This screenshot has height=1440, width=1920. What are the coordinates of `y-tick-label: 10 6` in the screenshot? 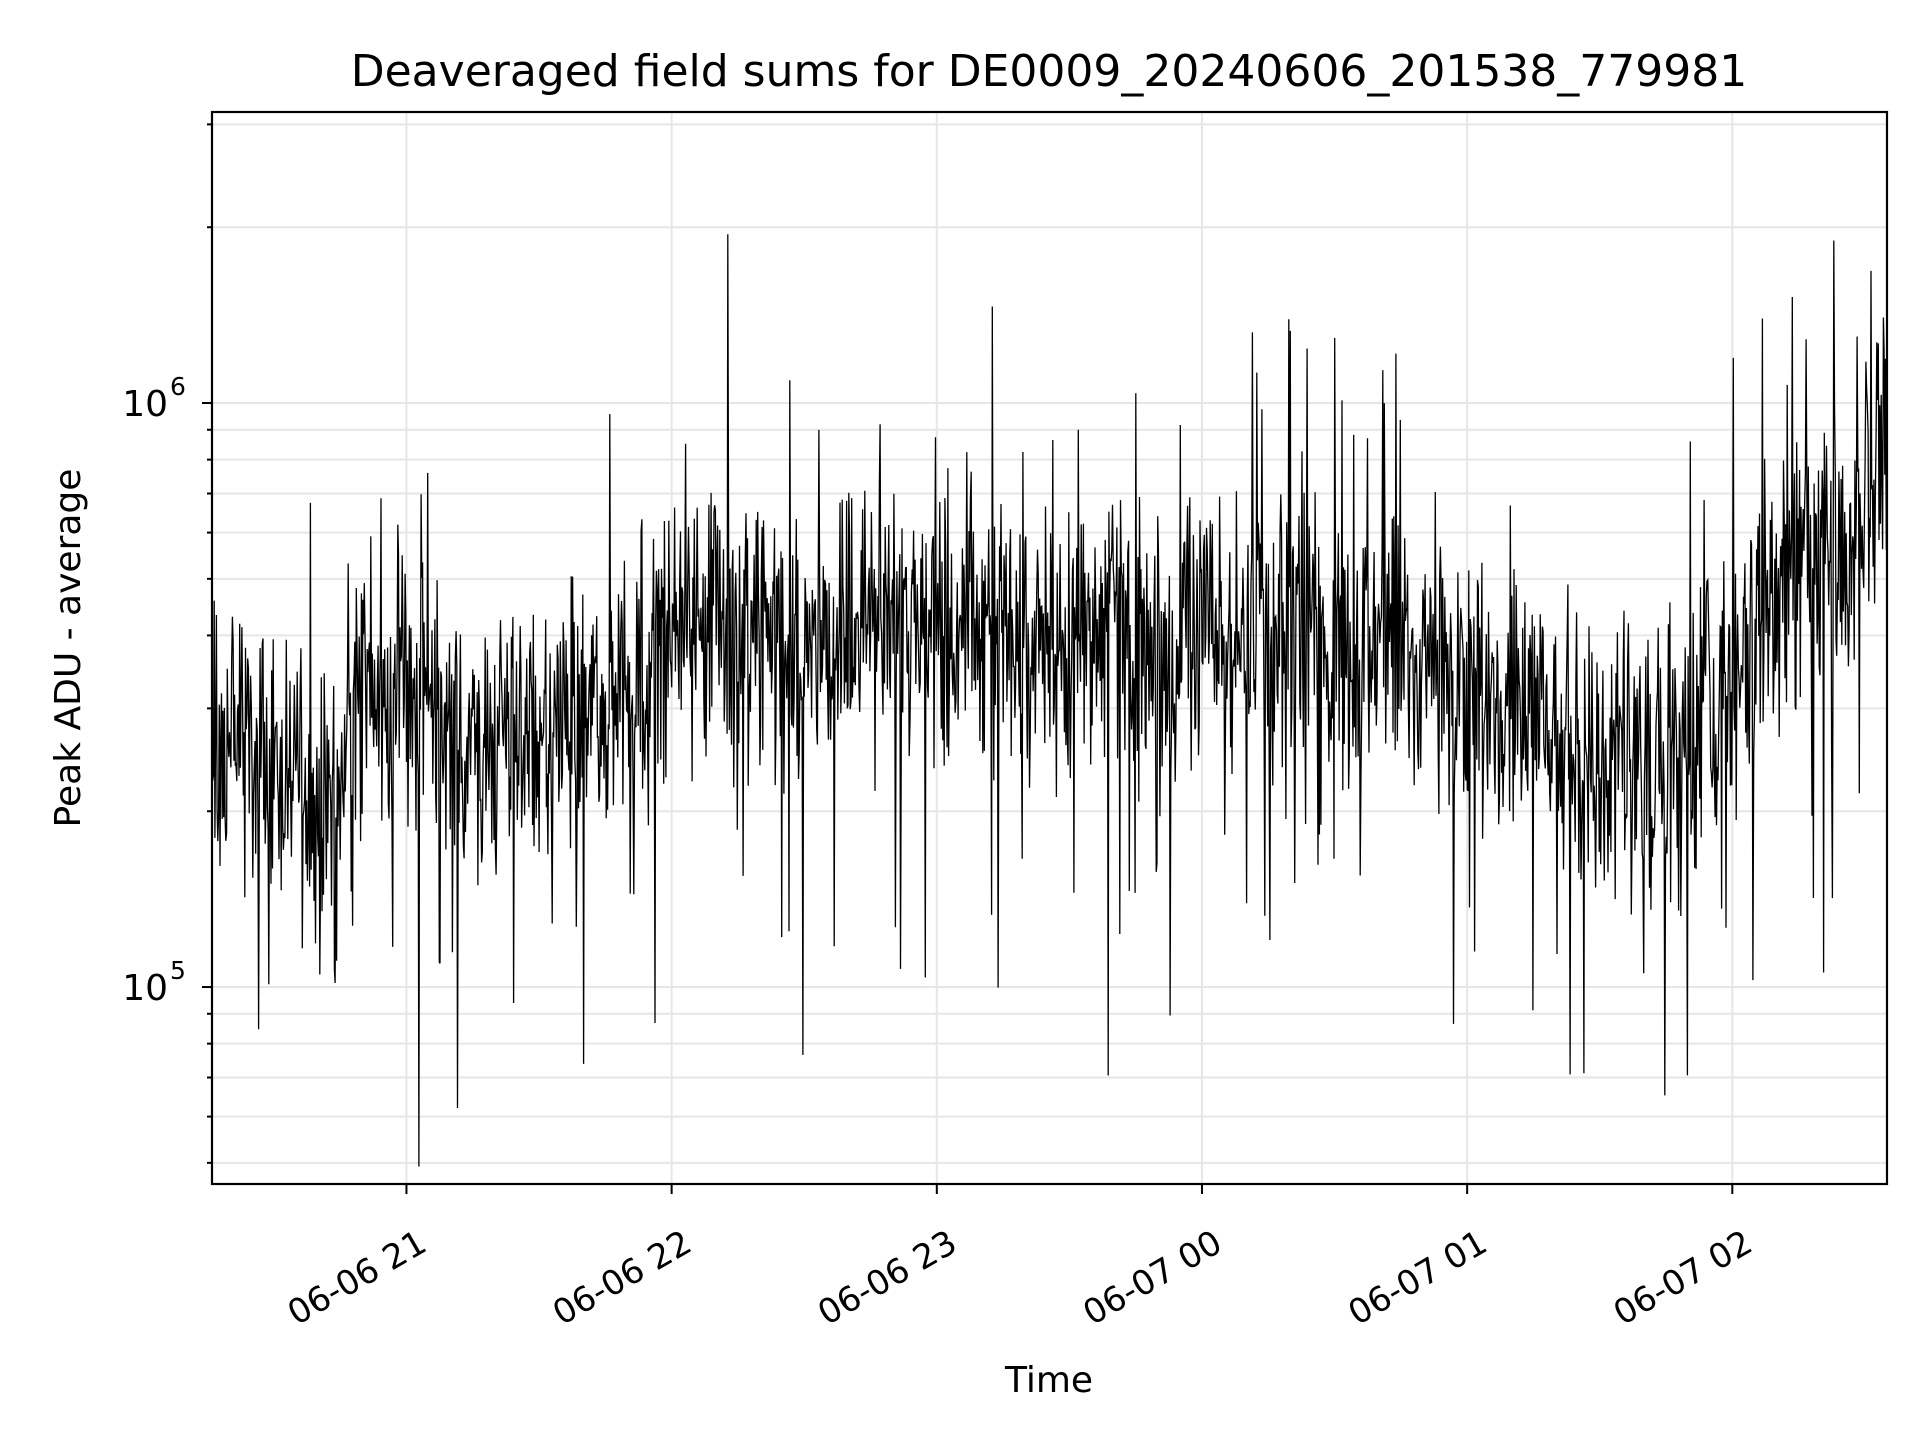 It's located at (154, 398).